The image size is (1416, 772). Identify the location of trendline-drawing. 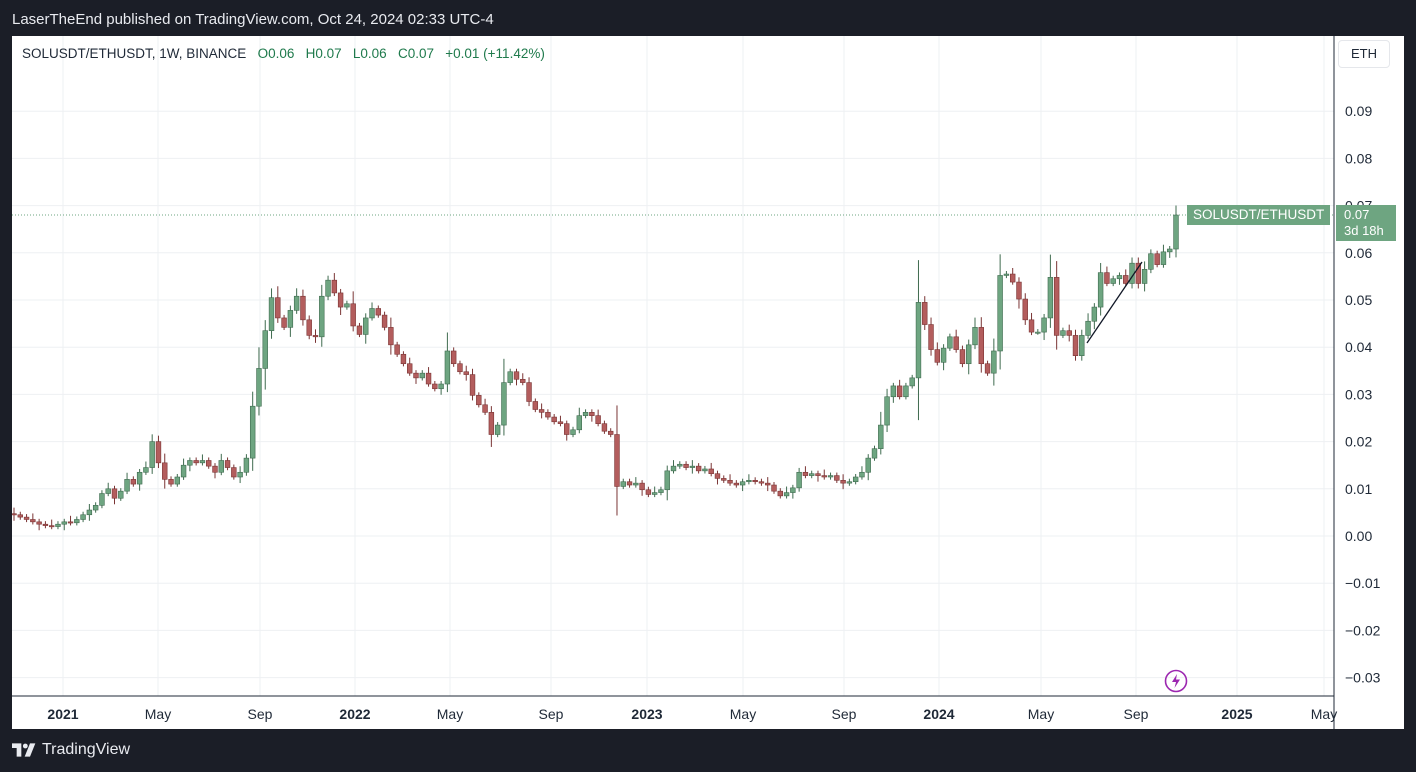
(1114, 302).